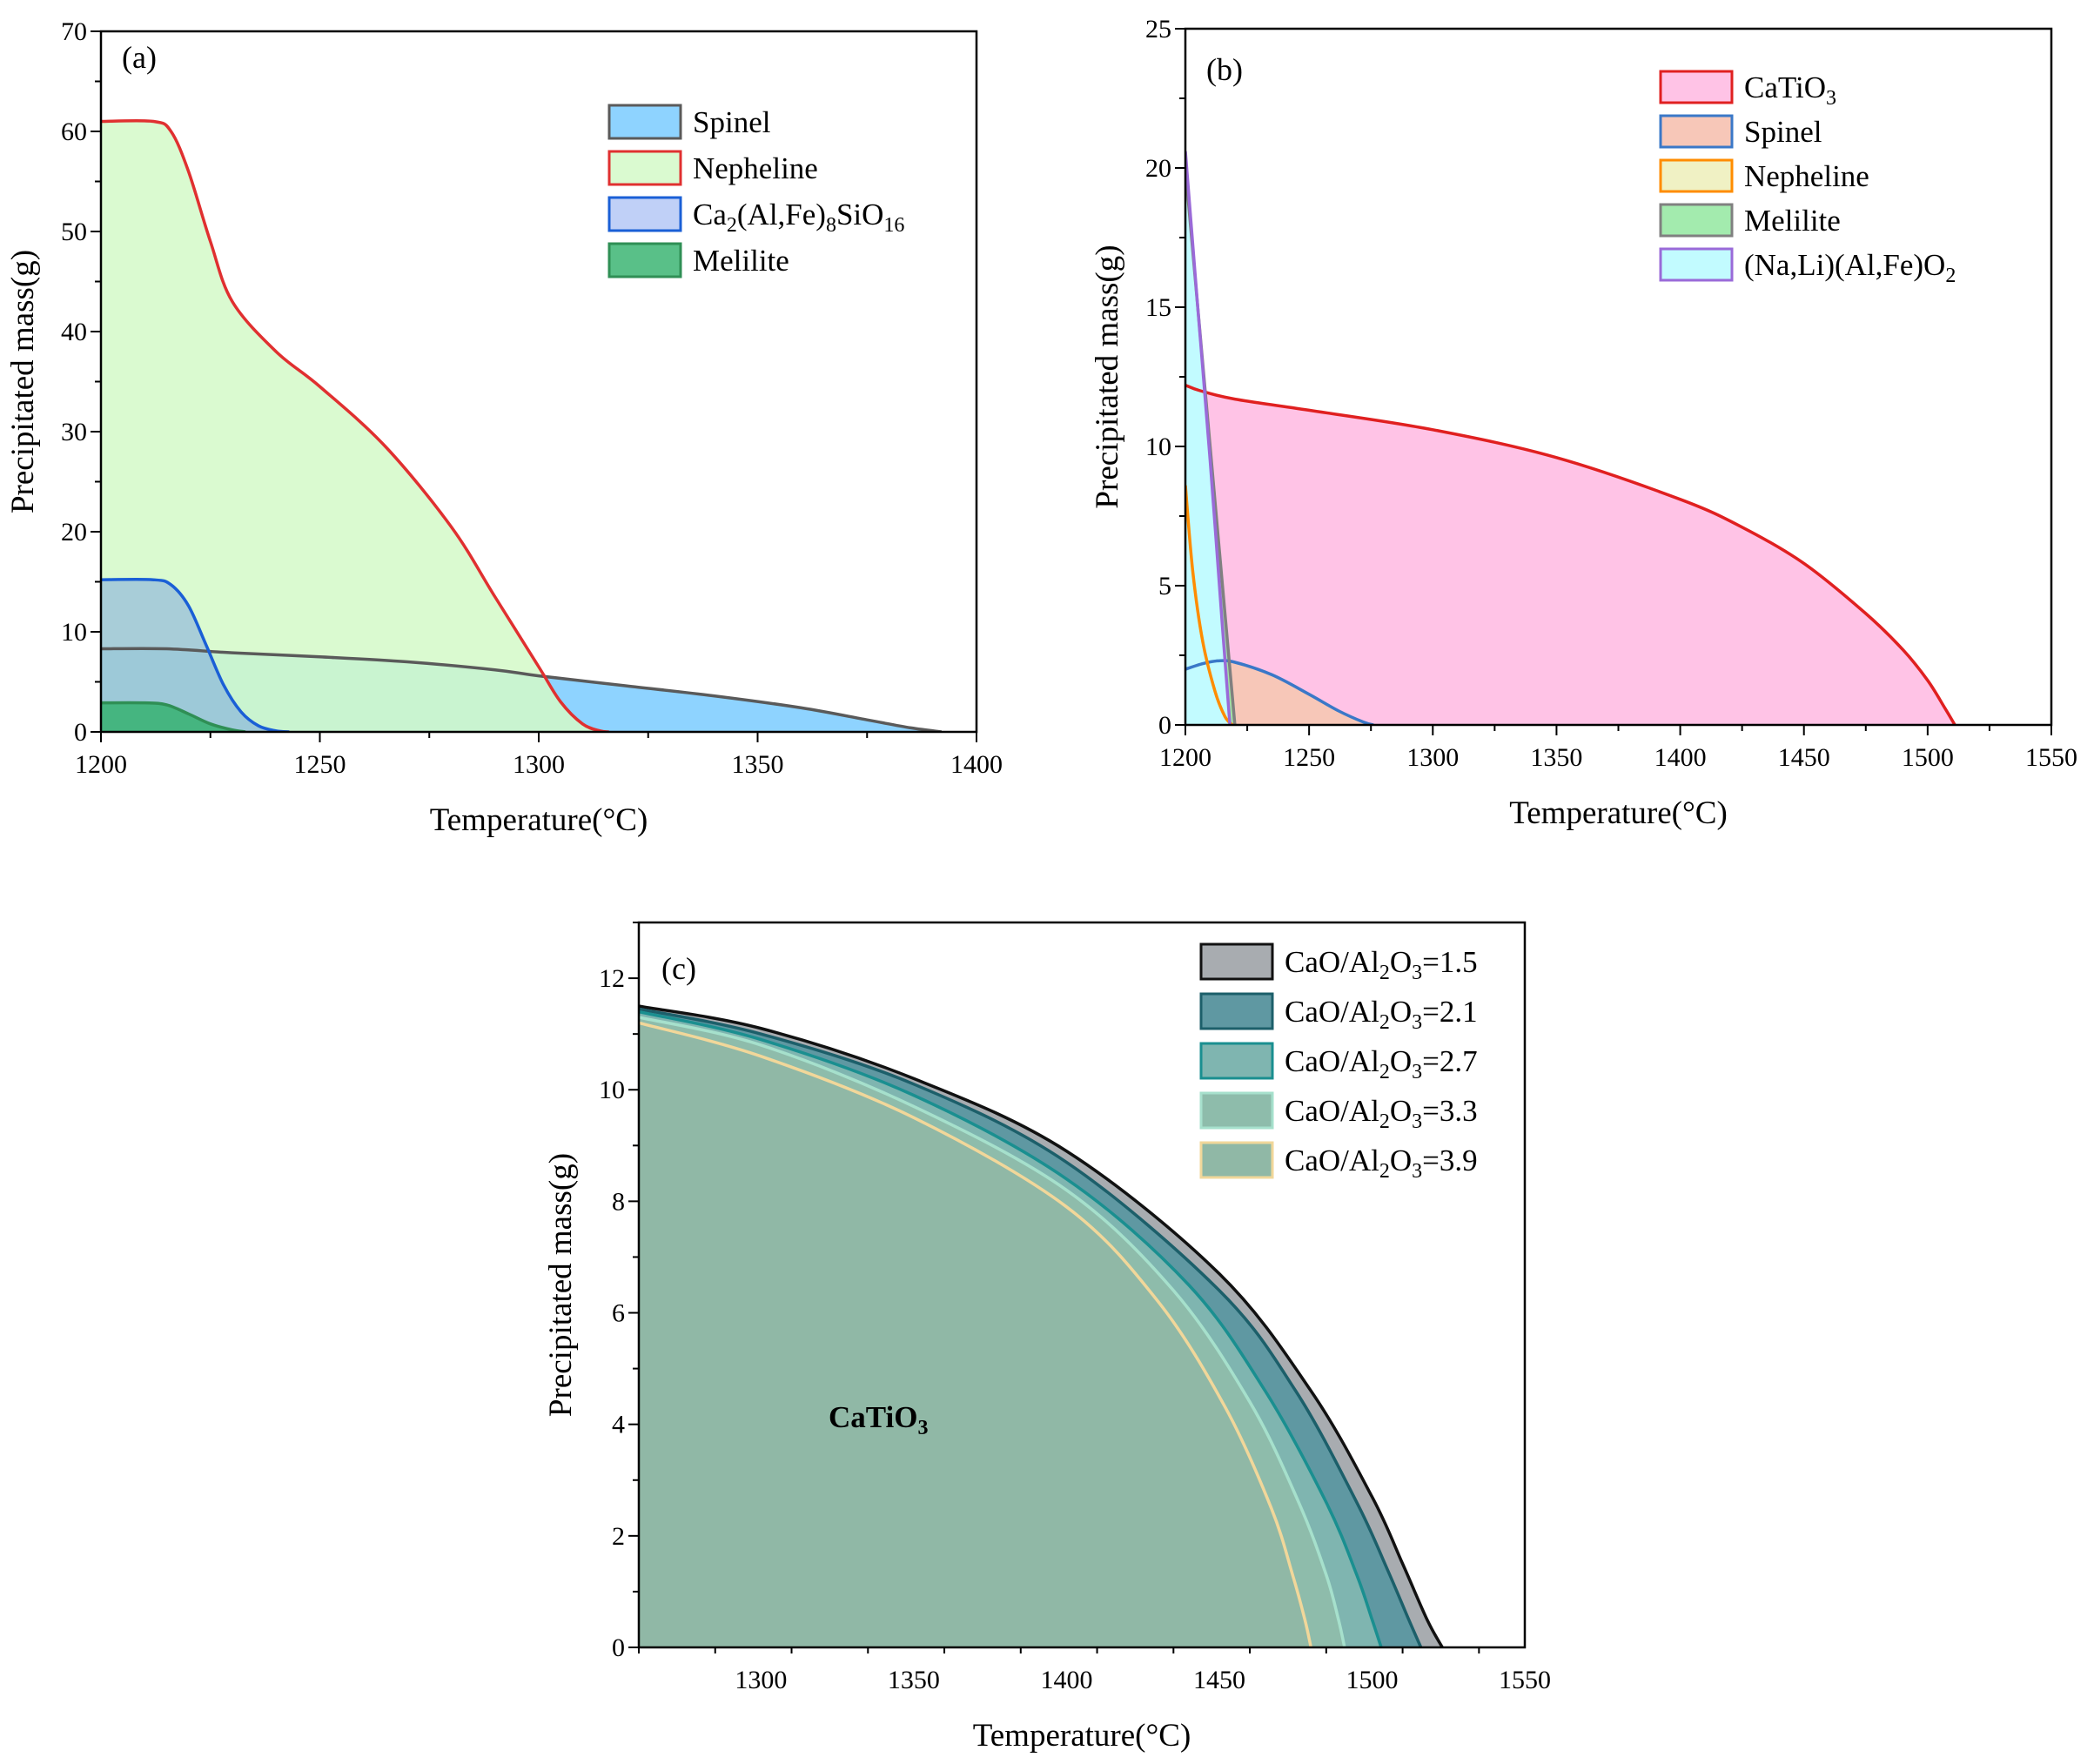 The image size is (2094, 1764). What do you see at coordinates (618, 1537) in the screenshot?
I see `y-tick-label: 2` at bounding box center [618, 1537].